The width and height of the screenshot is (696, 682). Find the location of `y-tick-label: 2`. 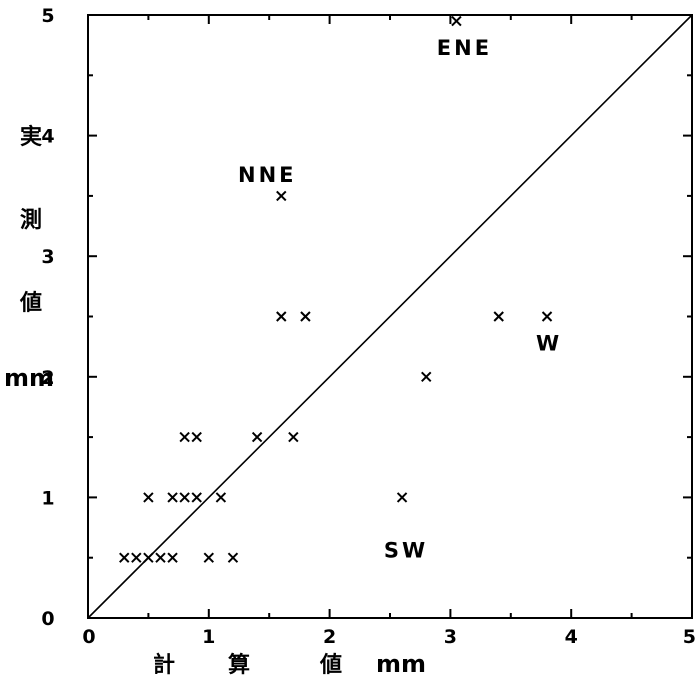

y-tick-label: 2 is located at coordinates (47, 378).